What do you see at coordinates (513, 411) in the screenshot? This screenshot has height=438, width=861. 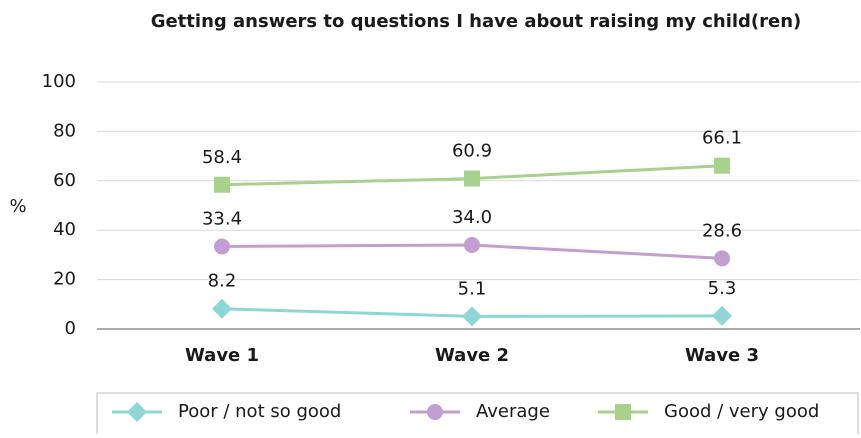 I see `legend-label: Average` at bounding box center [513, 411].